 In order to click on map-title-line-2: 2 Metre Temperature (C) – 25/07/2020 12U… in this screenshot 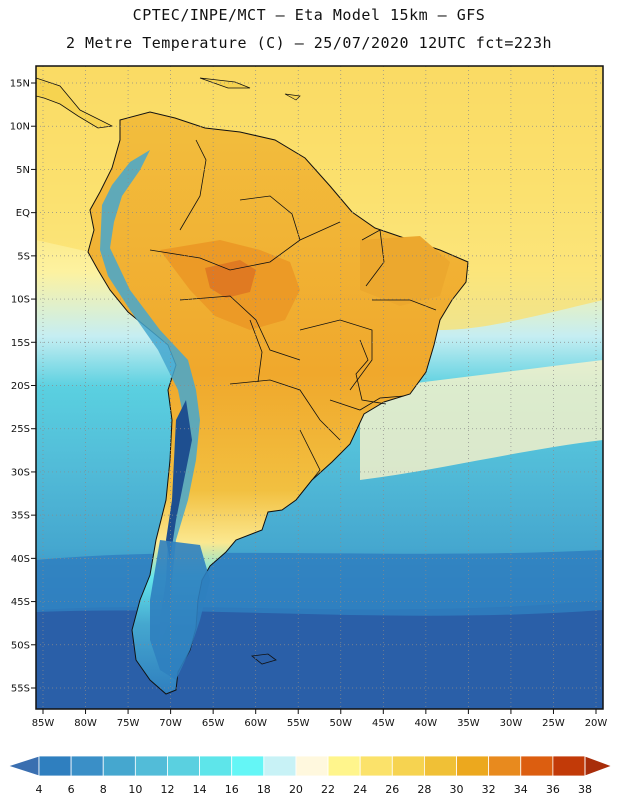, I will do `click(309, 43)`.